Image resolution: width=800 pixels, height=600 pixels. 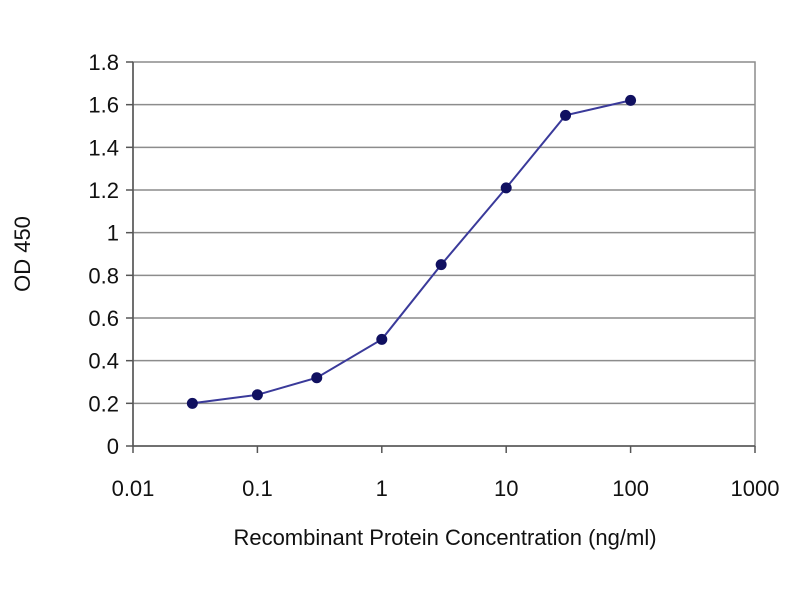 I want to click on x-tick-label-3: 10, so click(x=506, y=488).